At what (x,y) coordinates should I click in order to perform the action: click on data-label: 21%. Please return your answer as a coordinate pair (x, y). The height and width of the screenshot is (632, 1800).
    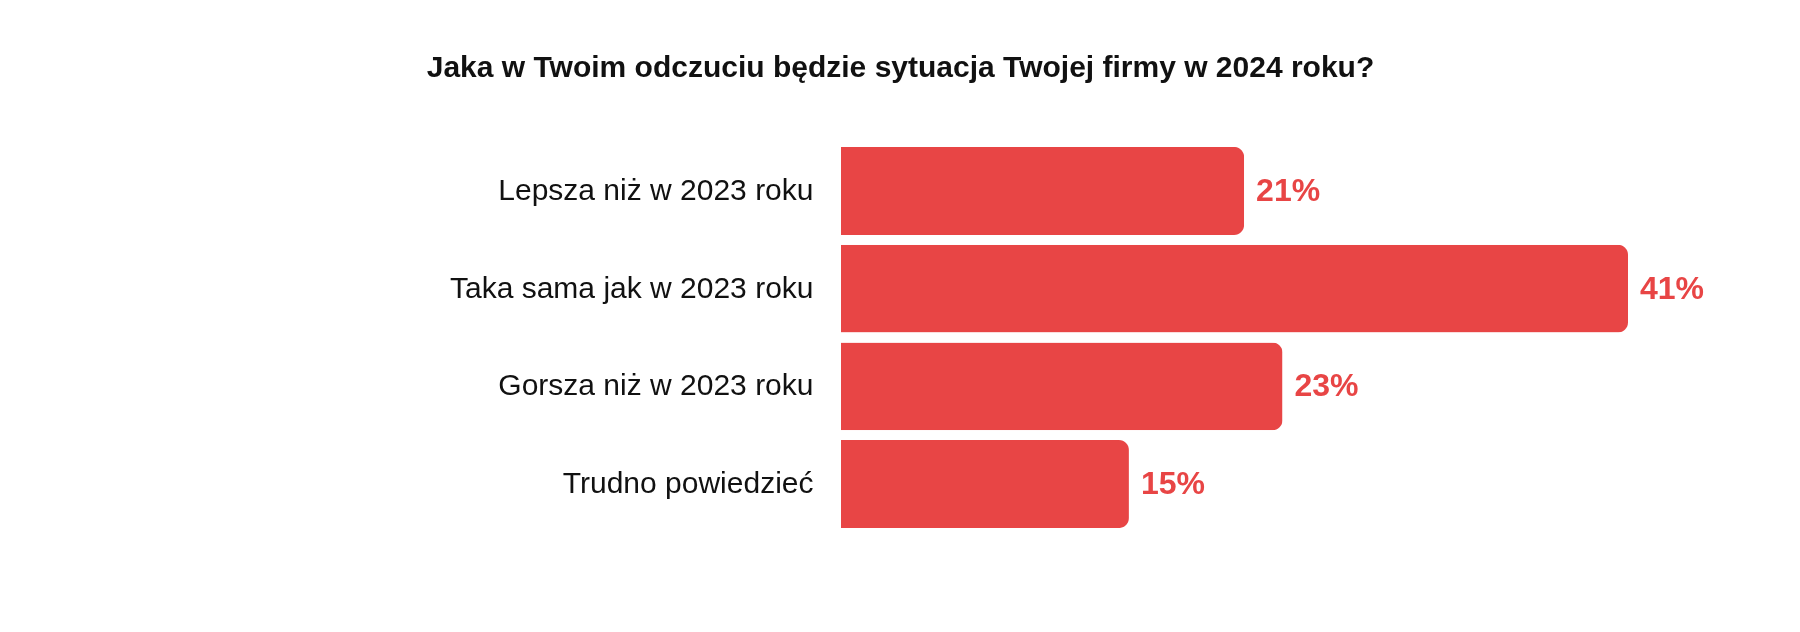
    Looking at the image, I should click on (1288, 189).